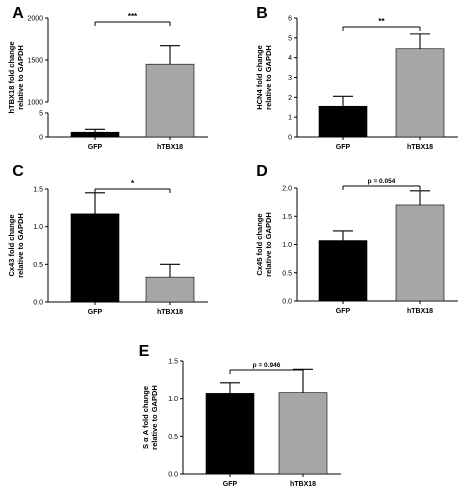 The height and width of the screenshot is (492, 474). What do you see at coordinates (144, 351) in the screenshot?
I see `panel-label: E` at bounding box center [144, 351].